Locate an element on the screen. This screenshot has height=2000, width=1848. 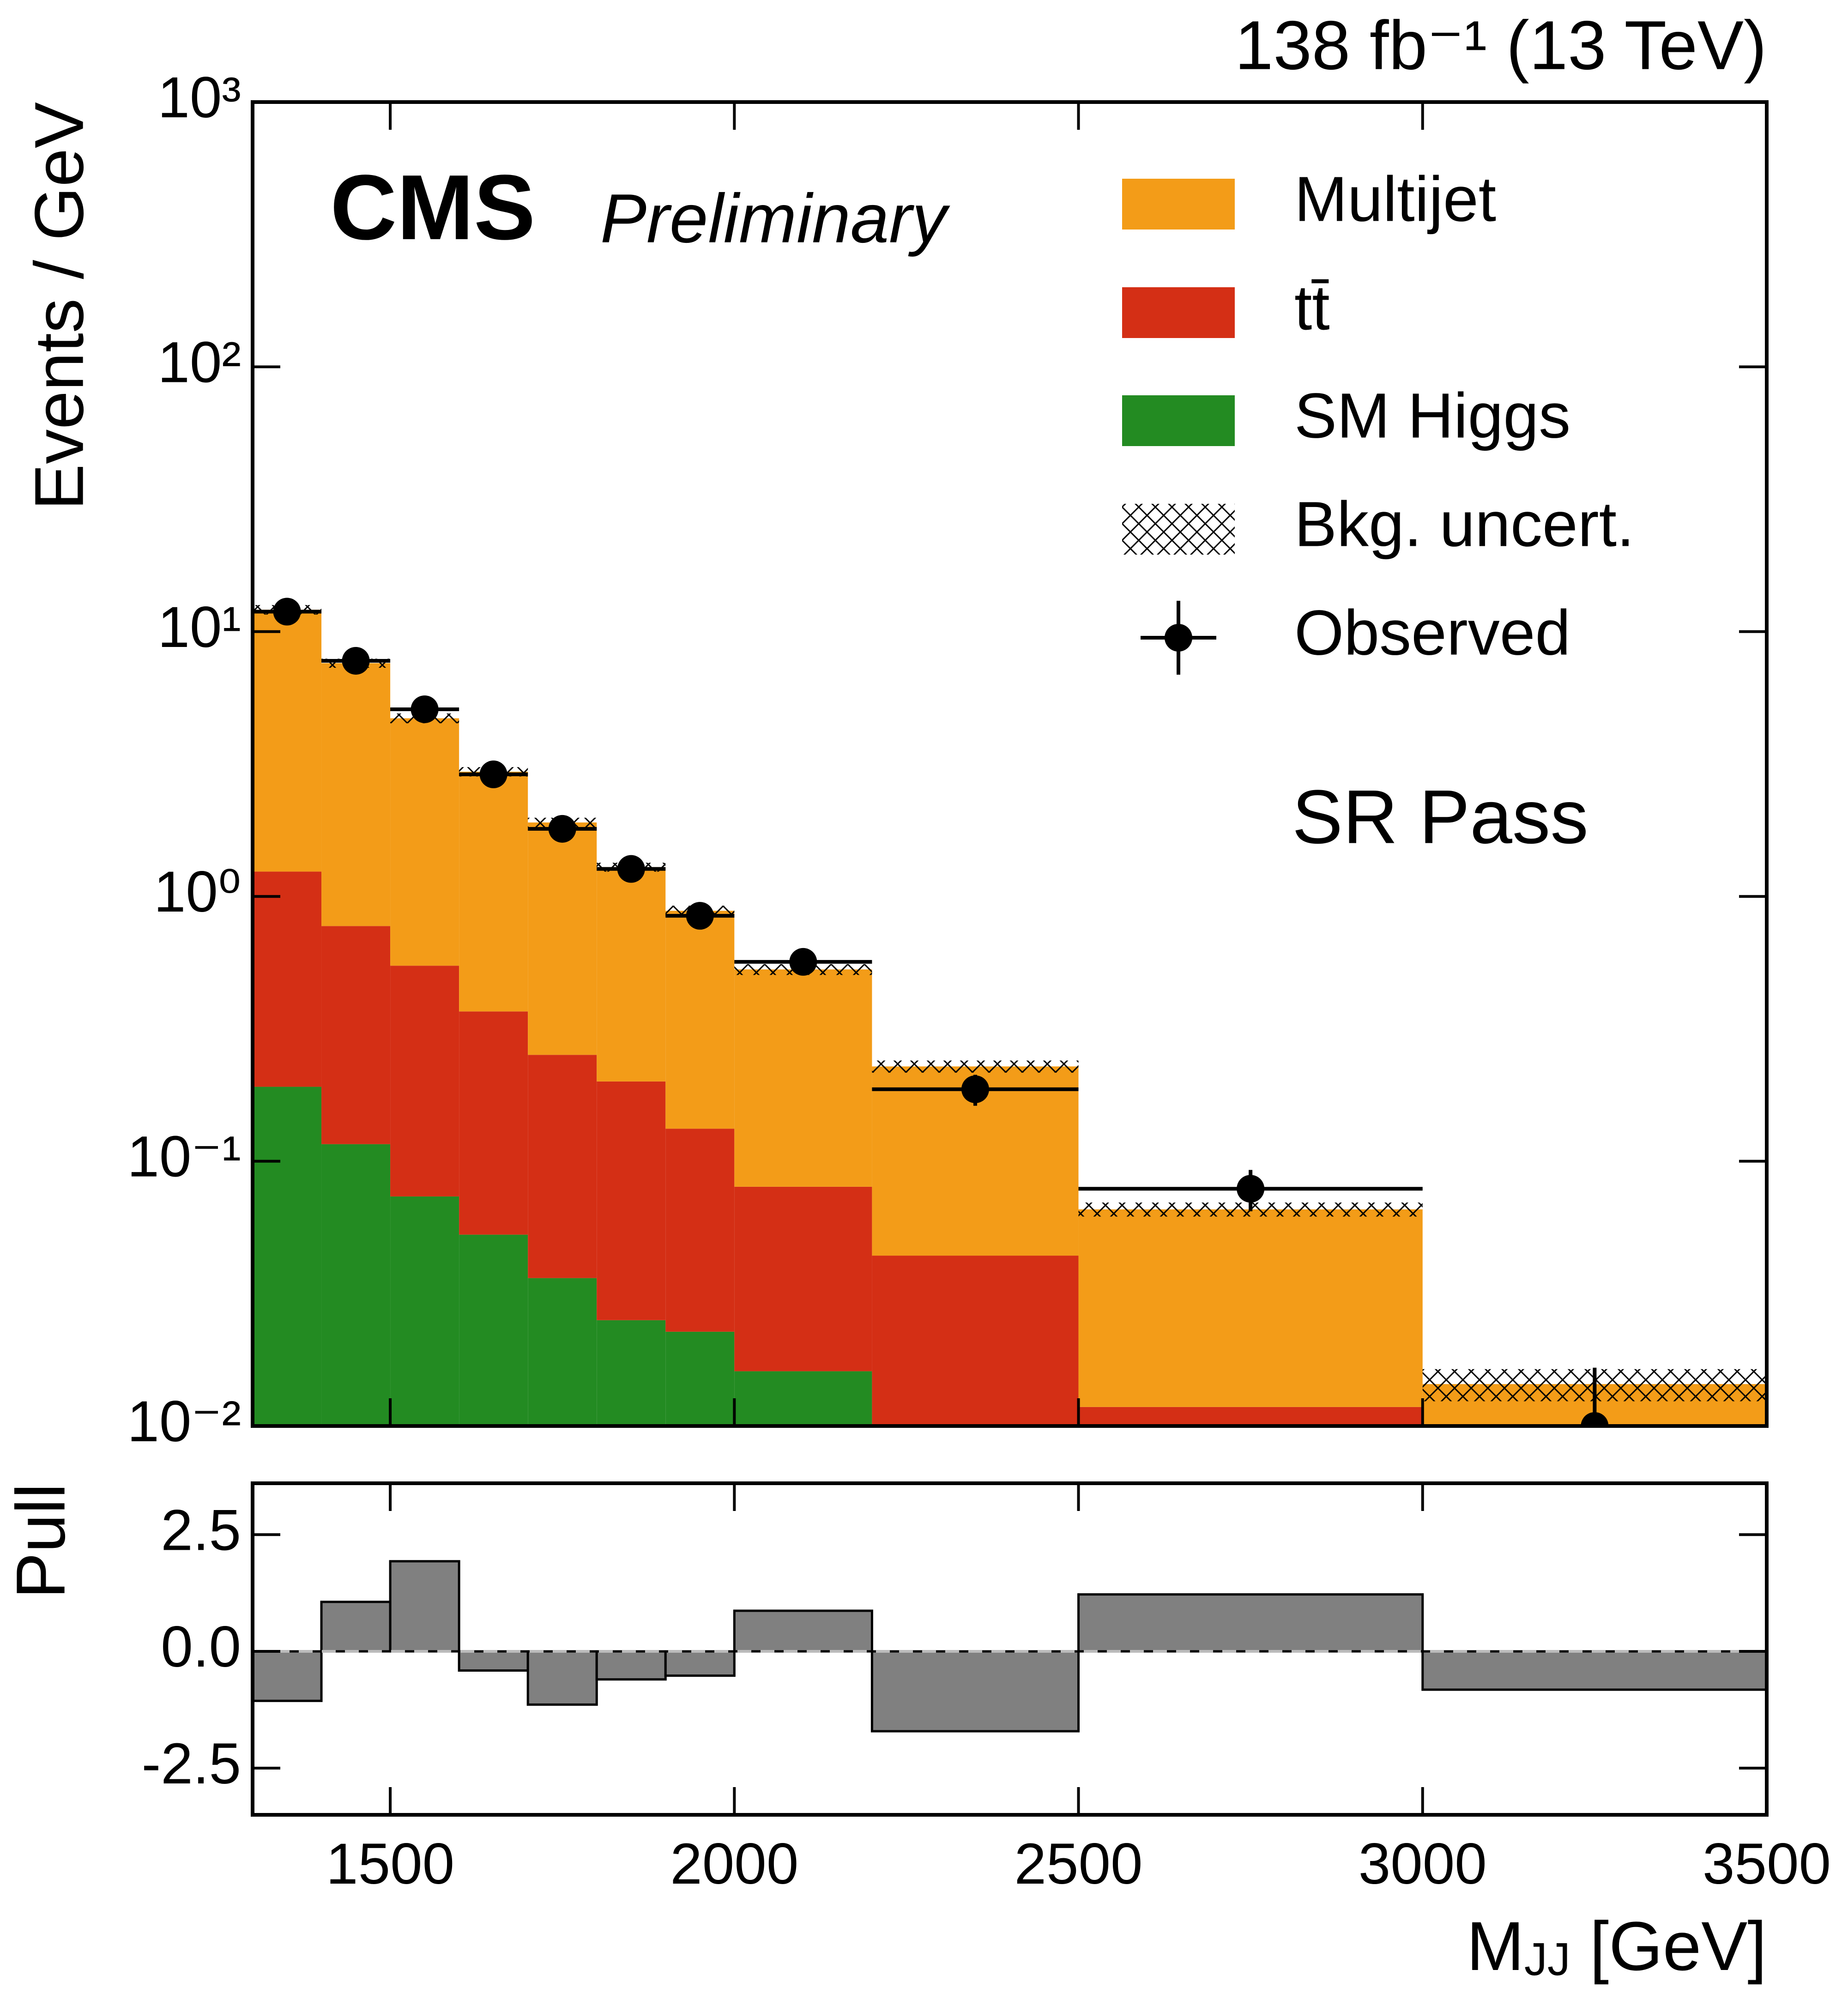
x-tick-label: 2500 is located at coordinates (1079, 1864).